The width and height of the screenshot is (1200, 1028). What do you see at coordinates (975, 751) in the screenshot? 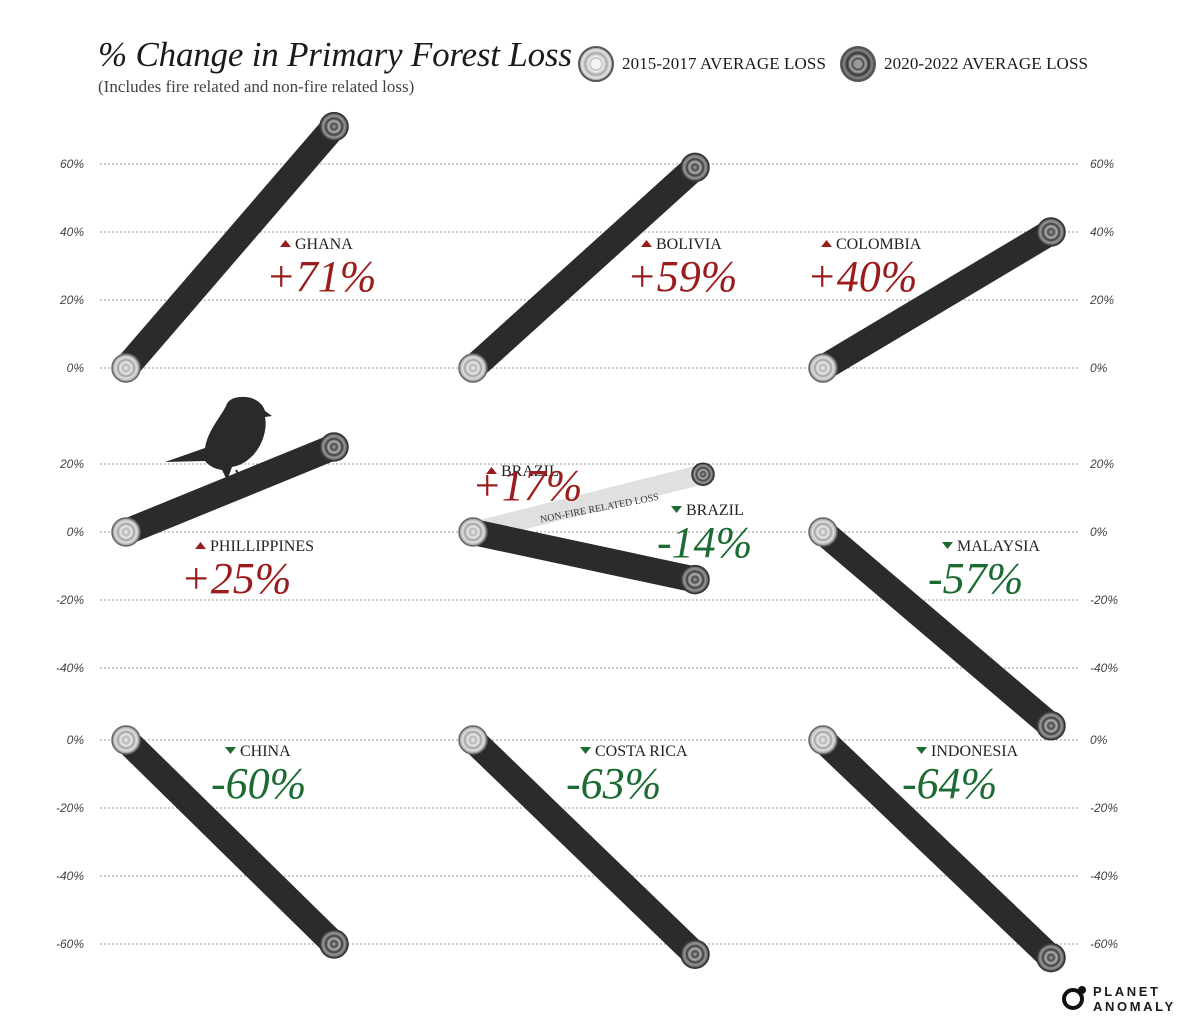
I see `country-label: INDONESIA` at bounding box center [975, 751].